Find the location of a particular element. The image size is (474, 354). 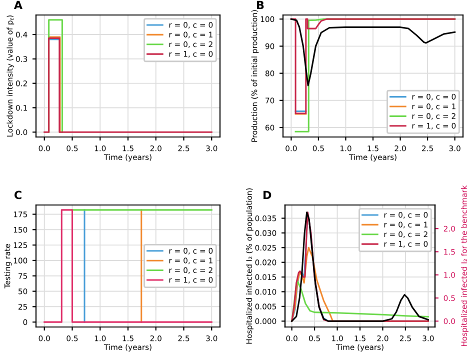

chart-title: C is located at coordinates (18, 195).